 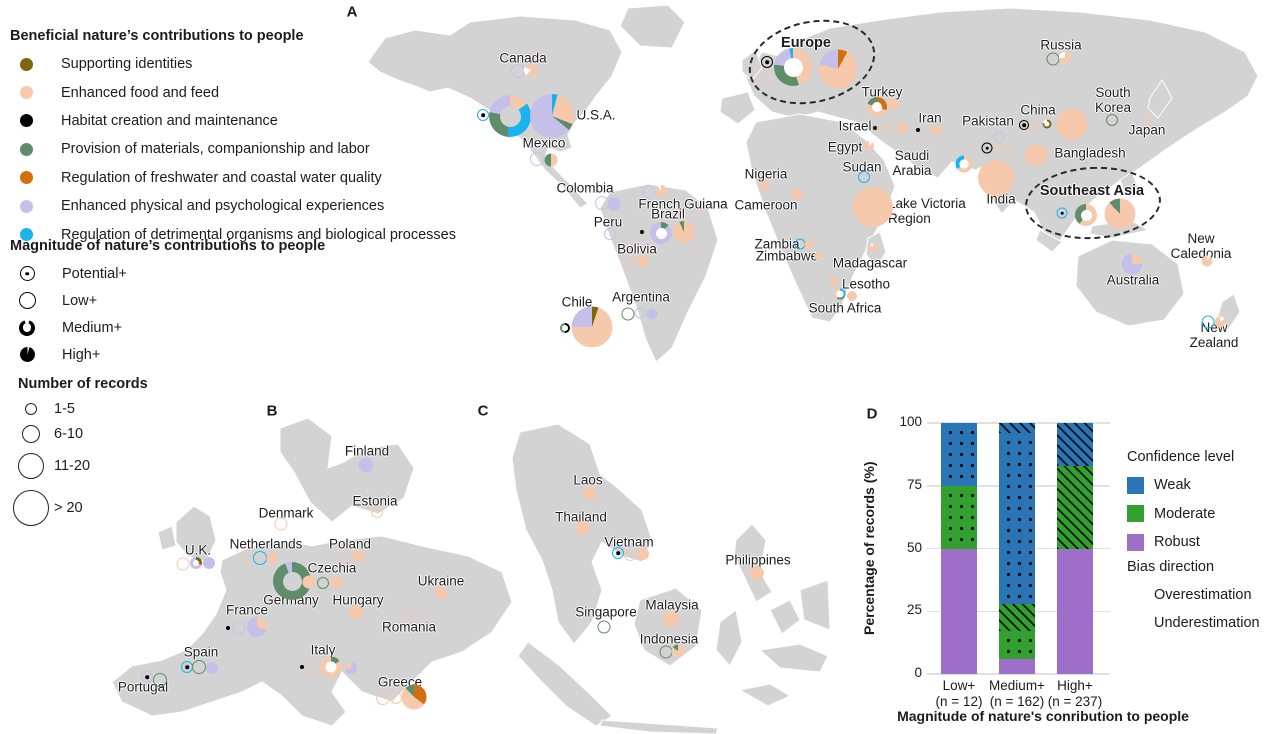 What do you see at coordinates (266, 544) in the screenshot?
I see `country-label: Netherlands` at bounding box center [266, 544].